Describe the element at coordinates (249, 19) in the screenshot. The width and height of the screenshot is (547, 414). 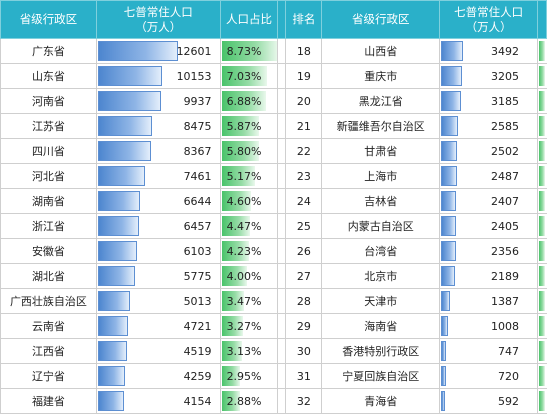
I see `header-percent: 人口占比` at that location.